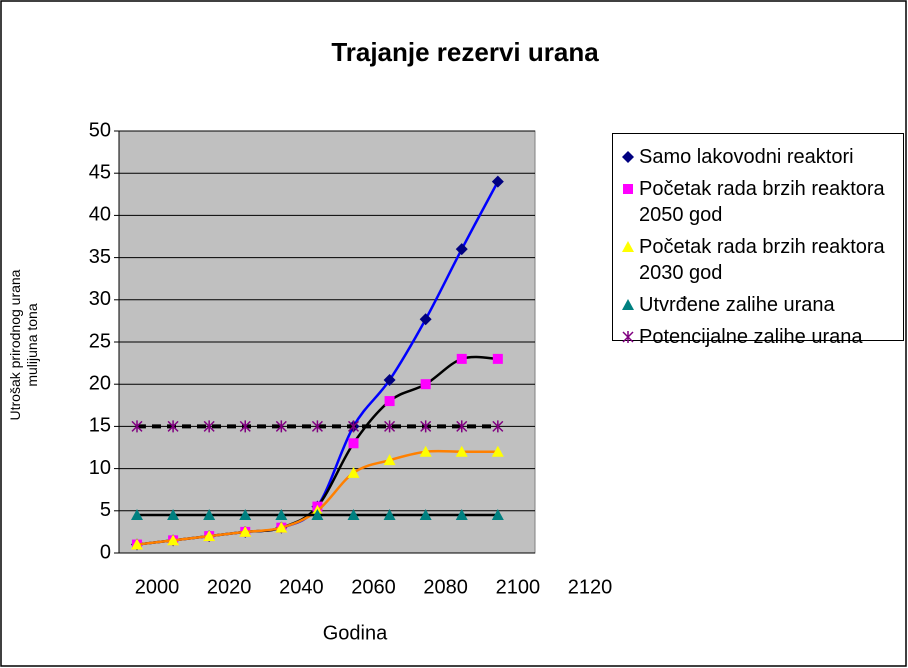 This screenshot has width=908, height=668. I want to click on legend-item: Potencijalne zalihe urana, so click(759, 337).